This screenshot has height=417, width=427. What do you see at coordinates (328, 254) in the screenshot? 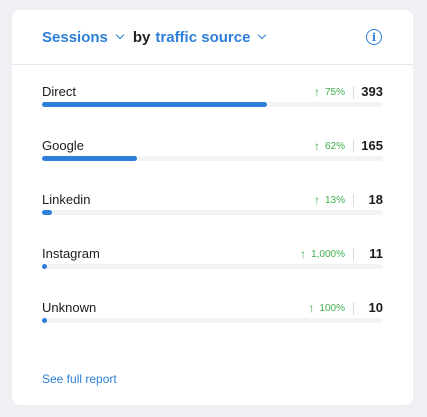
I see `change-value: 1,000%` at bounding box center [328, 254].